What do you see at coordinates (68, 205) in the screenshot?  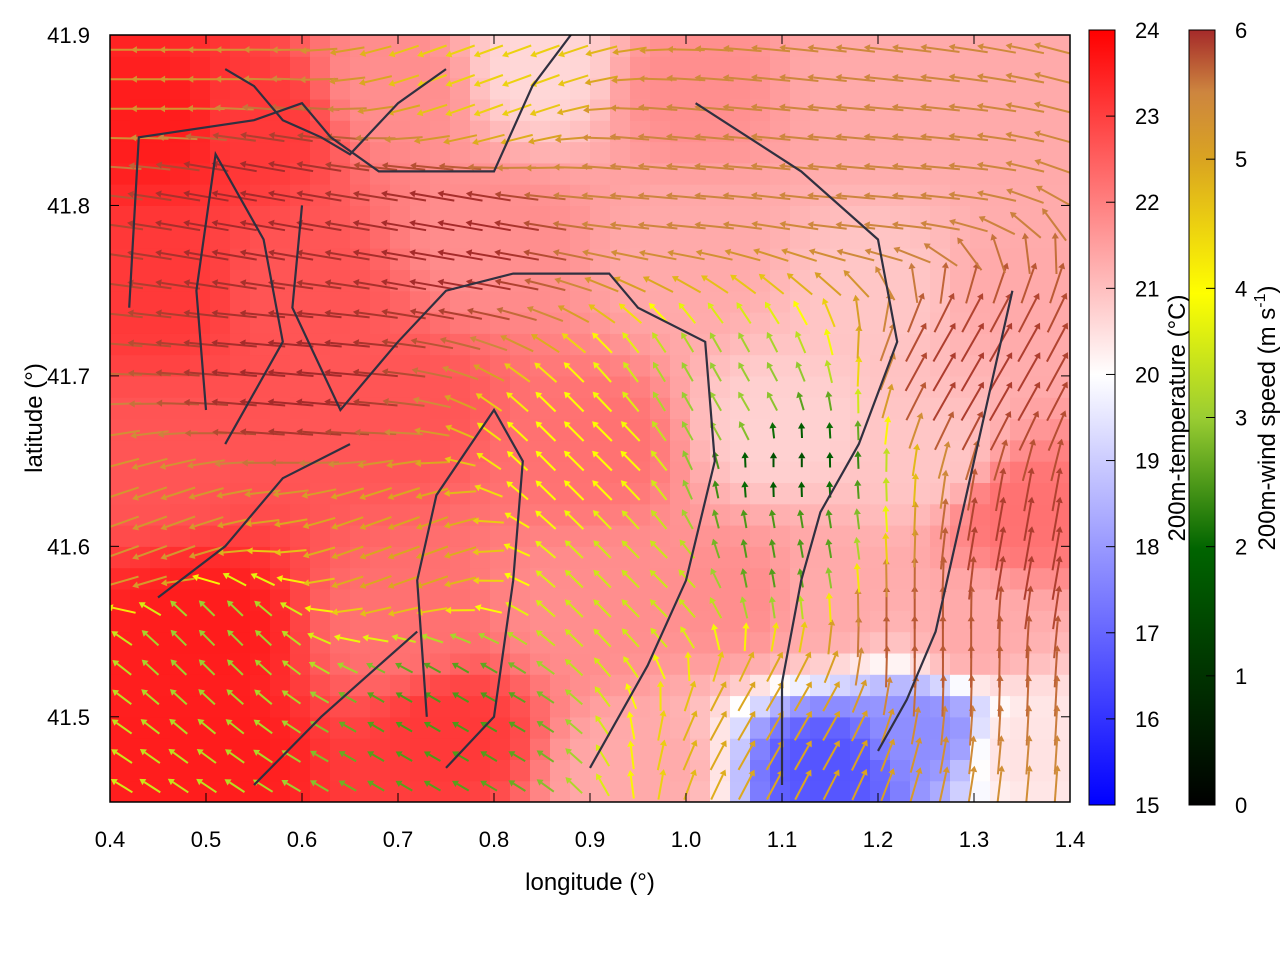 I see `y-tick-label: 41.8` at bounding box center [68, 205].